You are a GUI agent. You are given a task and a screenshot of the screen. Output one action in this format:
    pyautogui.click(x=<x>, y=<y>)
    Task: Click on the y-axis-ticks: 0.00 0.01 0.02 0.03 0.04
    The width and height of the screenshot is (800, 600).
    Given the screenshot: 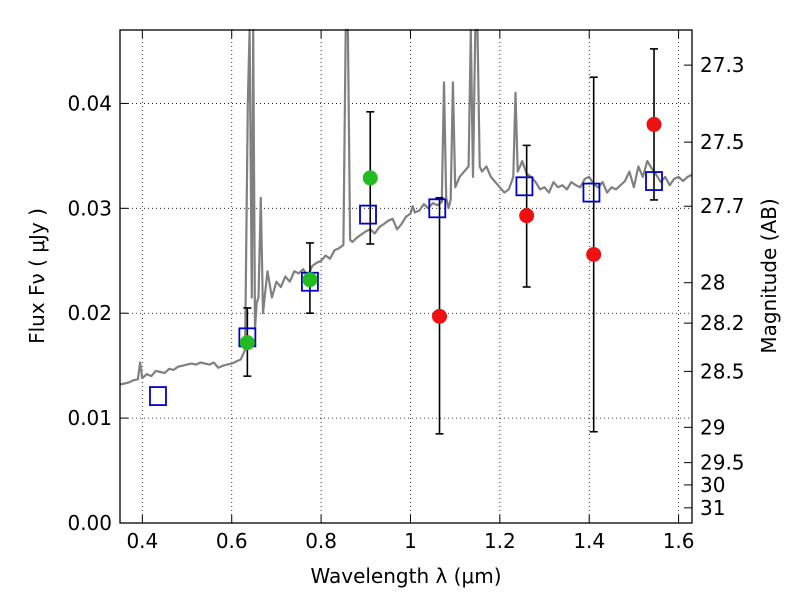 What is the action you would take?
    pyautogui.click(x=97, y=313)
    